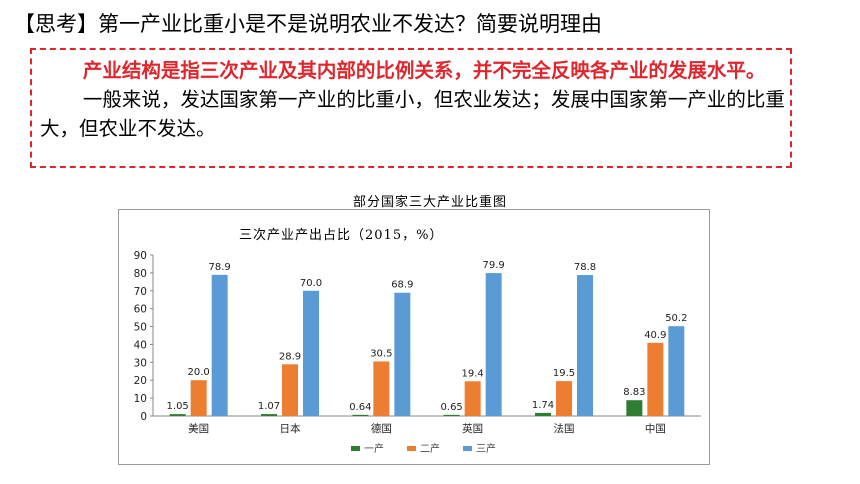 The width and height of the screenshot is (860, 484). I want to click on data-label: 78.9, so click(220, 267).